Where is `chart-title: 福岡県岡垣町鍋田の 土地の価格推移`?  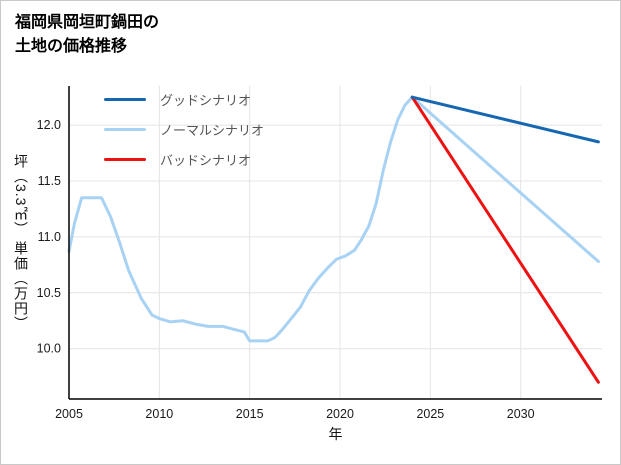
chart-title: 福岡県岡垣町鍋田の 土地の価格推移 is located at coordinates (87, 35).